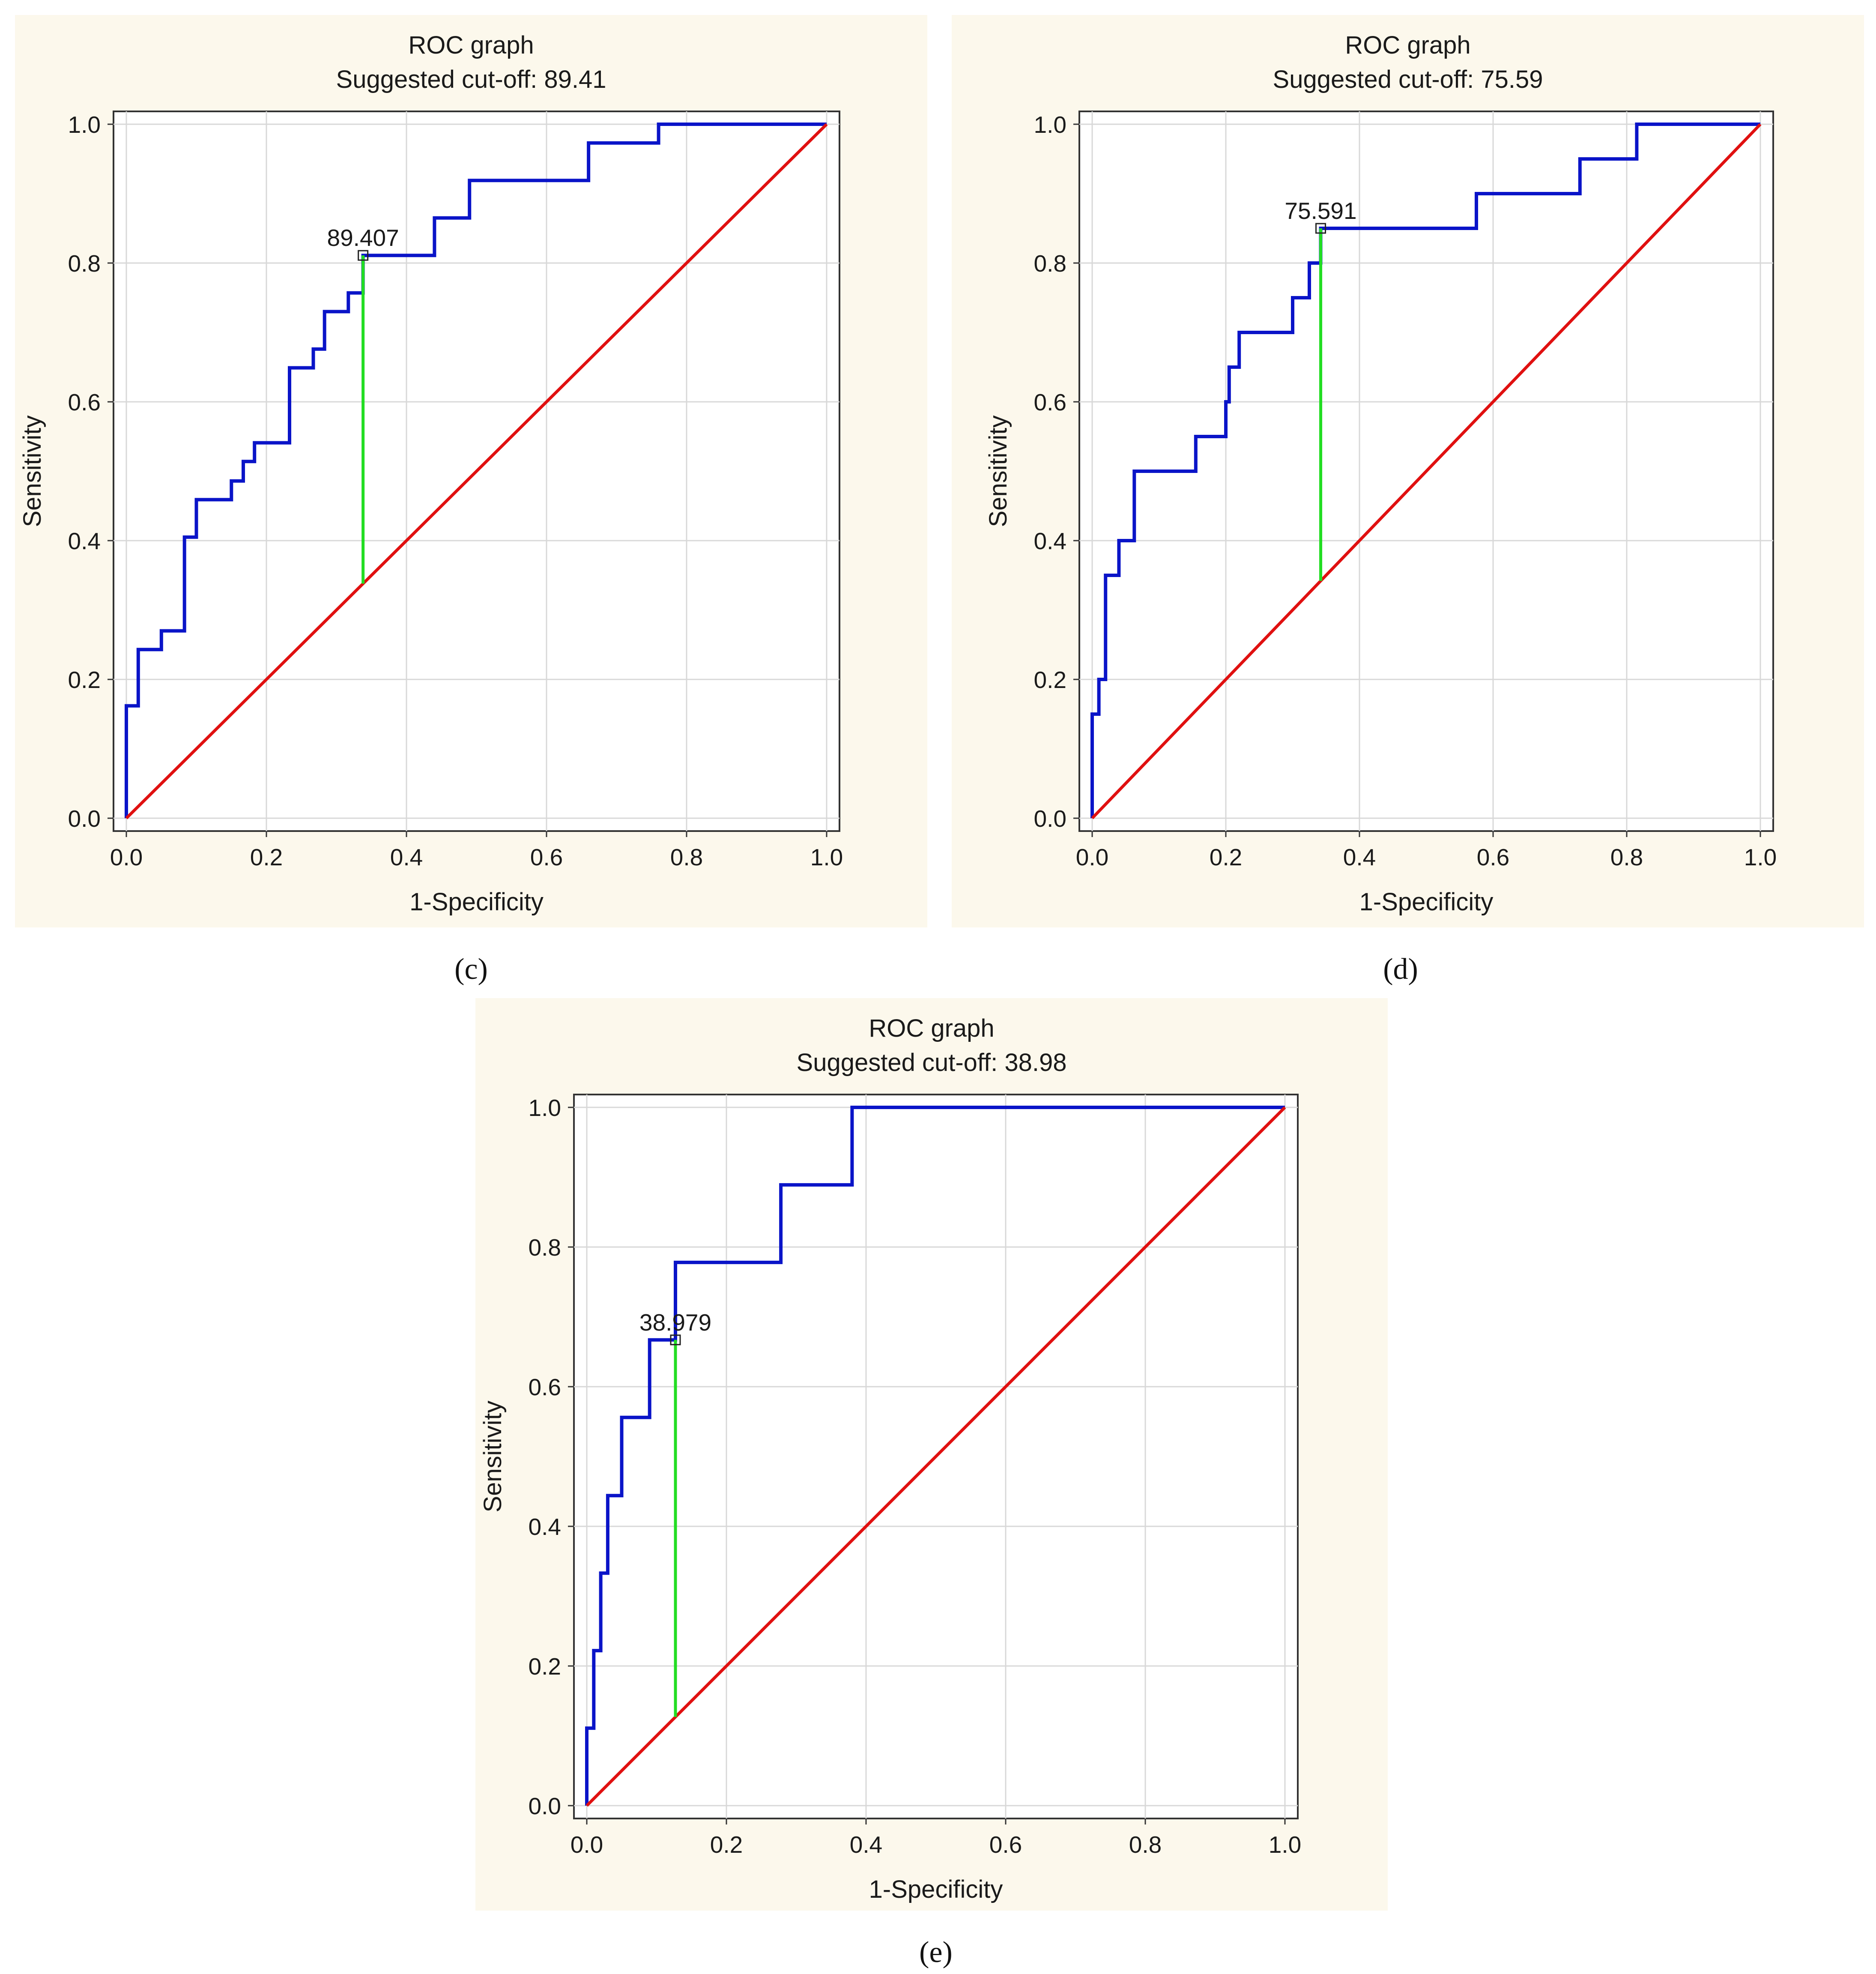 The image size is (1876, 1974). I want to click on panel-caption-c: (c), so click(471, 969).